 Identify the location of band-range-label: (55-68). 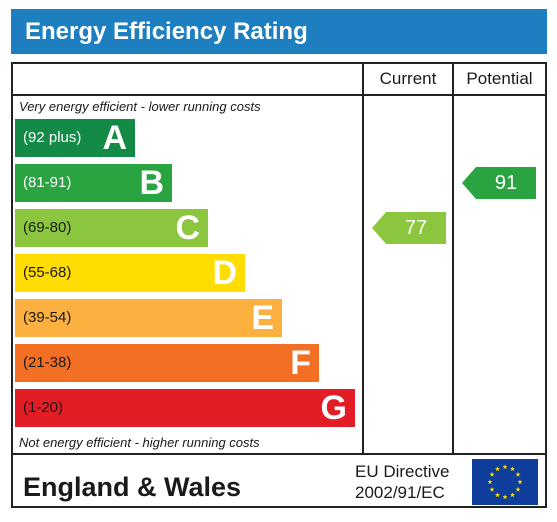
(47, 272).